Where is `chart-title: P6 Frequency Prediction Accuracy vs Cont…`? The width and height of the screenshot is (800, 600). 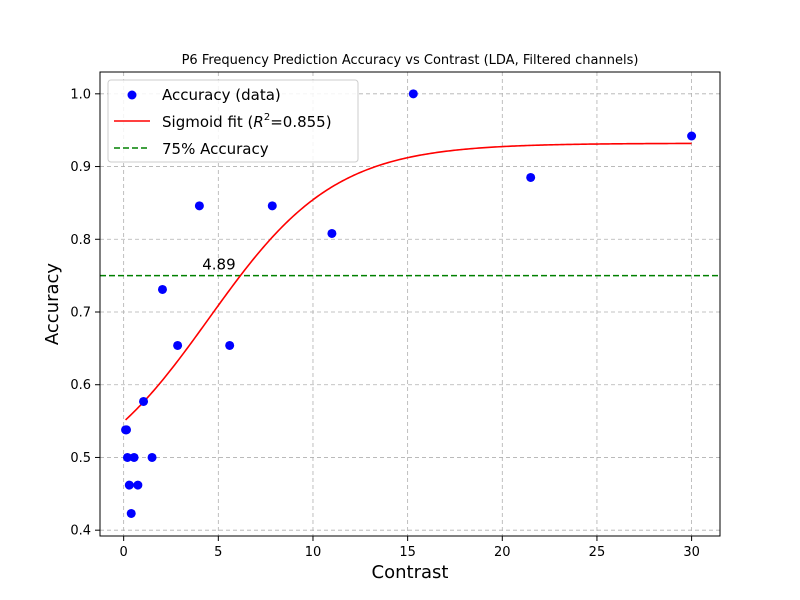
chart-title: P6 Frequency Prediction Accuracy vs Cont… is located at coordinates (410, 60).